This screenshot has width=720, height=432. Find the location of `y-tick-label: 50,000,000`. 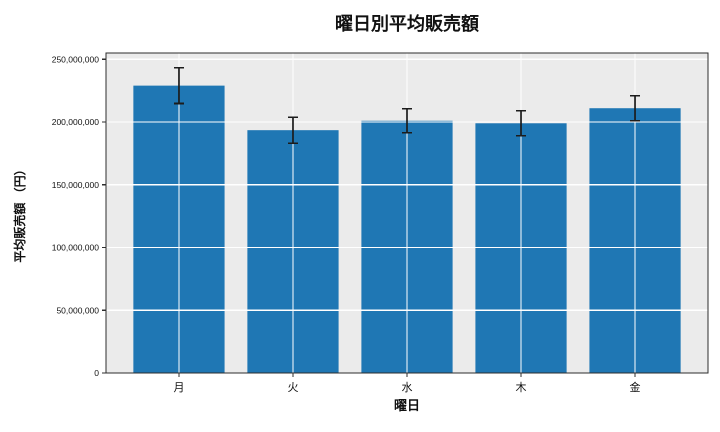

y-tick-label: 50,000,000 is located at coordinates (77, 310).